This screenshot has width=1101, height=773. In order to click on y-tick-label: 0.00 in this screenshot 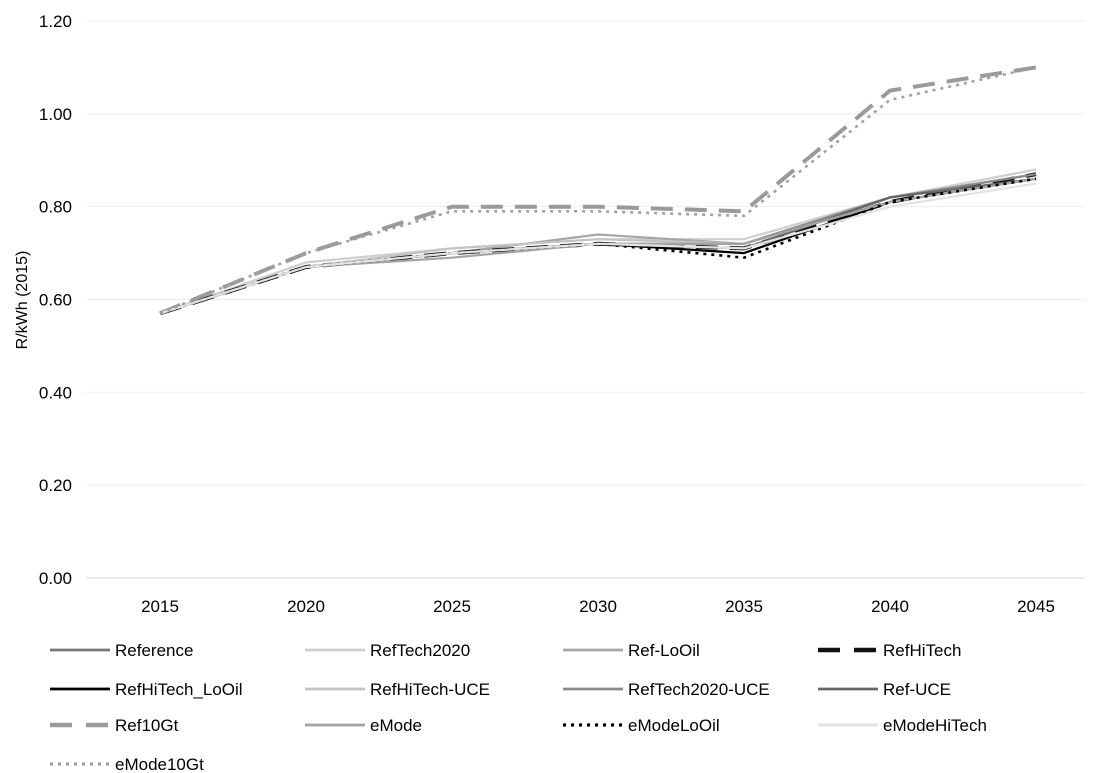, I will do `click(55, 578)`.